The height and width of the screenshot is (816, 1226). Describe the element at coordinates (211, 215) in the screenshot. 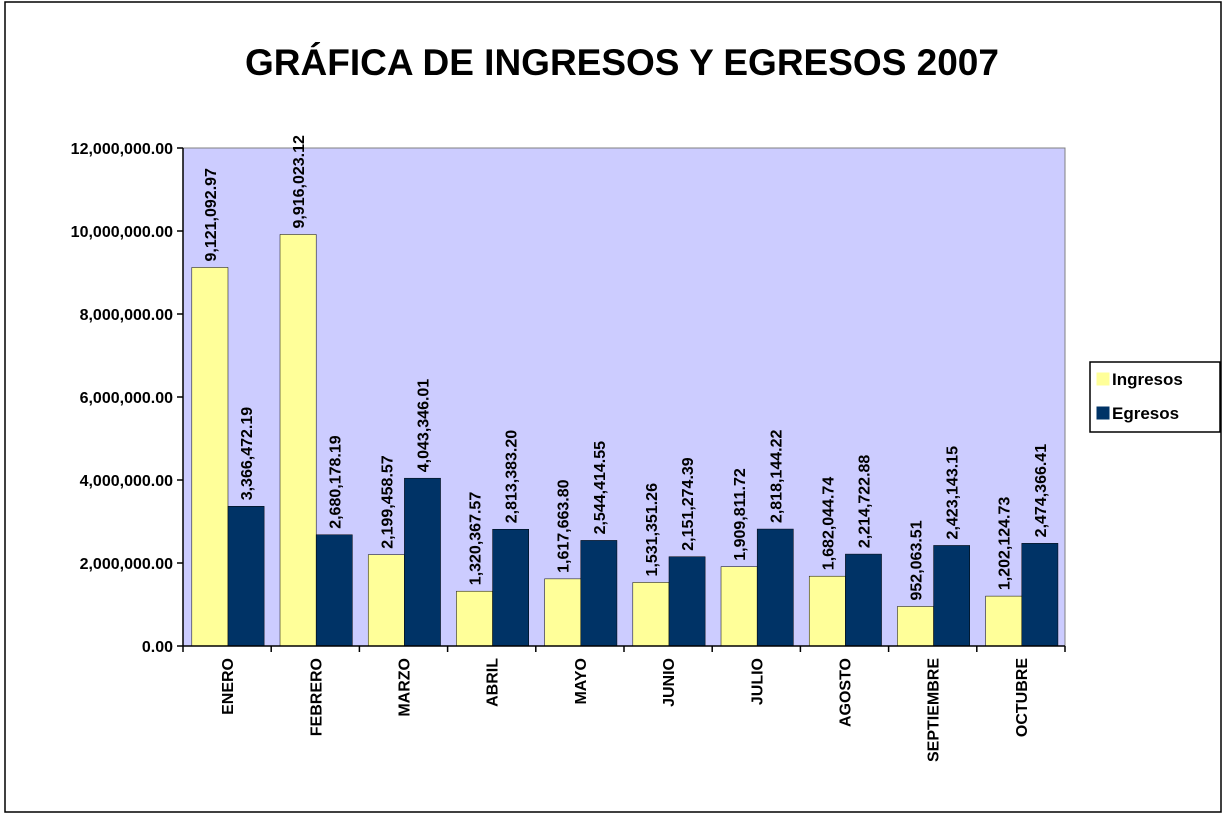

I see `data-label: 9,121,092.97` at that location.